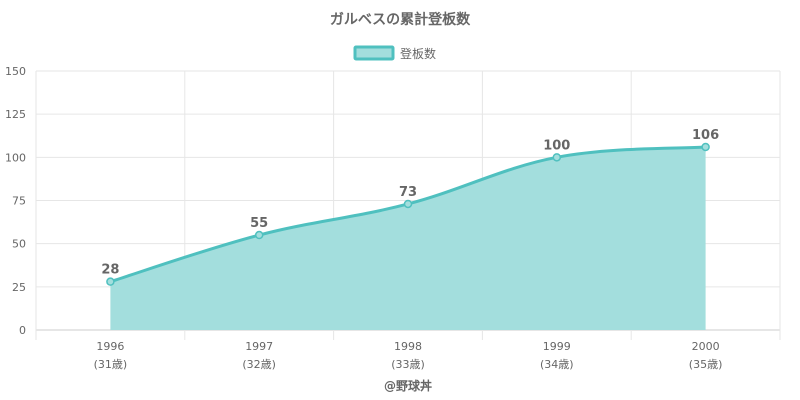 This screenshot has height=400, width=800. I want to click on data-label: 55, so click(259, 223).